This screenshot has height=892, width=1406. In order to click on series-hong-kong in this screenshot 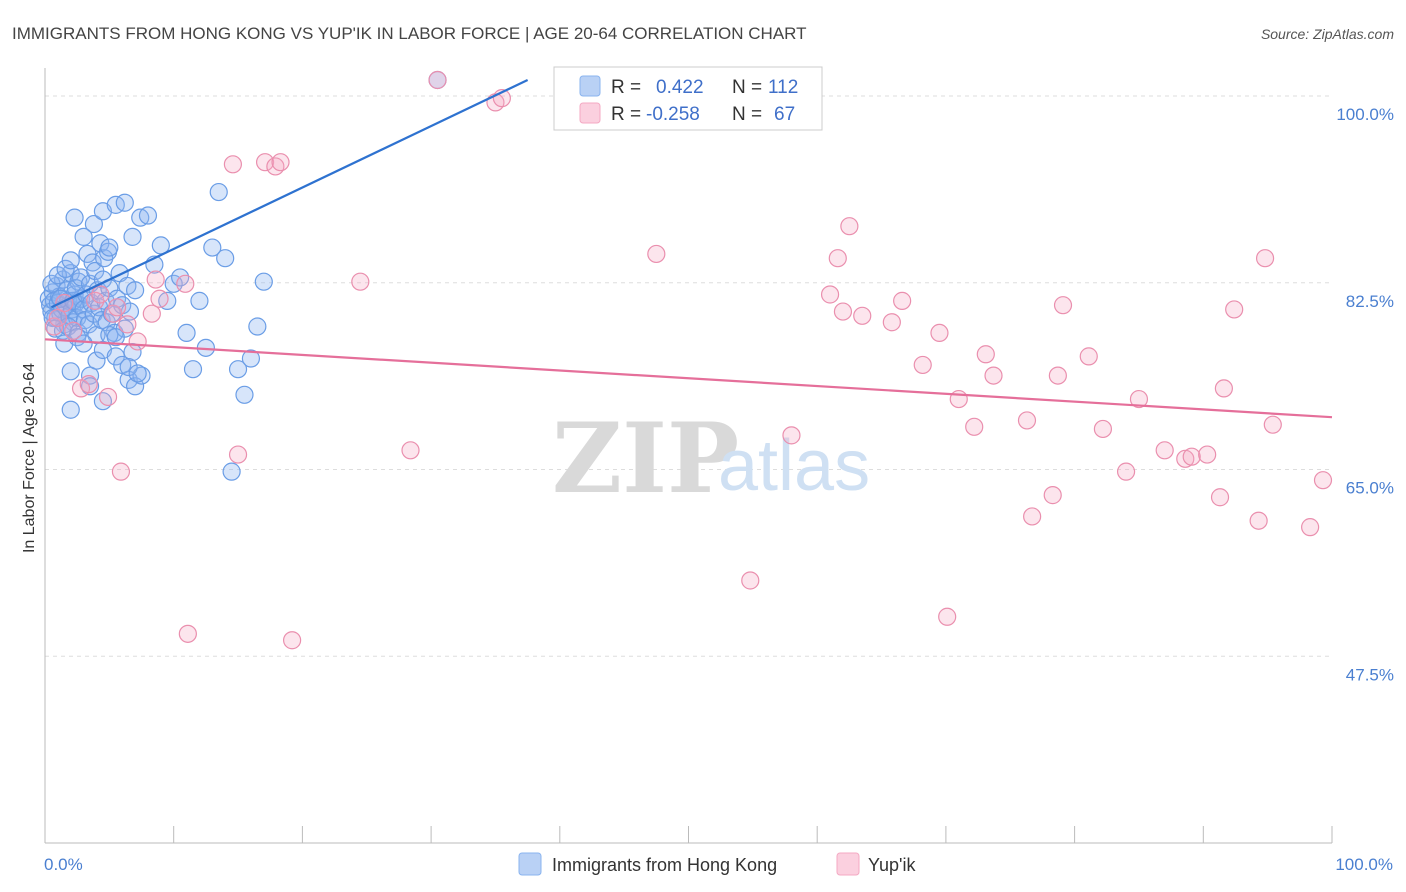, I will do `click(243, 275)`.